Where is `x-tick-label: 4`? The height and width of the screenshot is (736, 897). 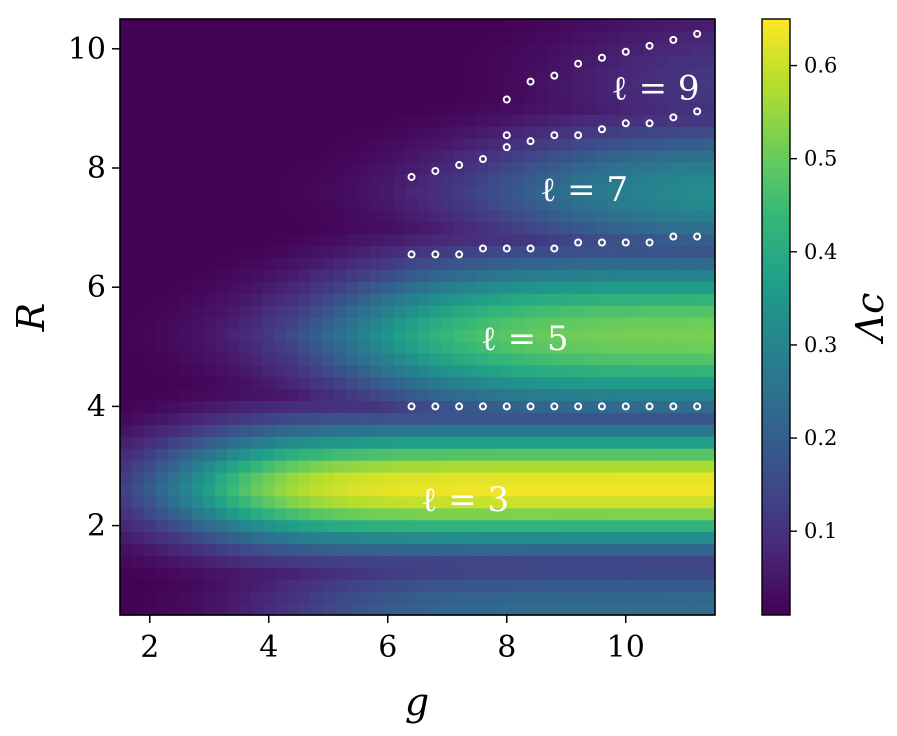
x-tick-label: 4 is located at coordinates (268, 647).